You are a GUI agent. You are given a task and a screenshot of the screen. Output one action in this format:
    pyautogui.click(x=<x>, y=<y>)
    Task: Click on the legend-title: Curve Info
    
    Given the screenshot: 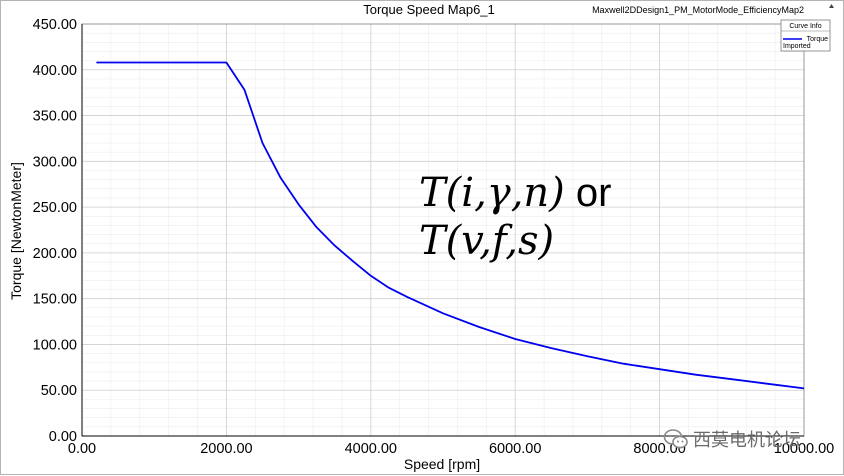 What is the action you would take?
    pyautogui.click(x=805, y=26)
    